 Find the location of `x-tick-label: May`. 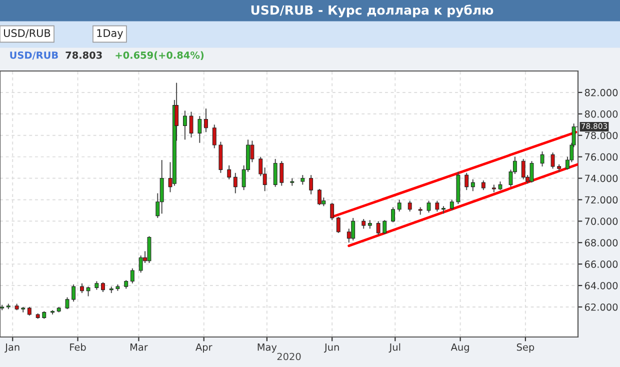

x-tick-label: May is located at coordinates (267, 348).